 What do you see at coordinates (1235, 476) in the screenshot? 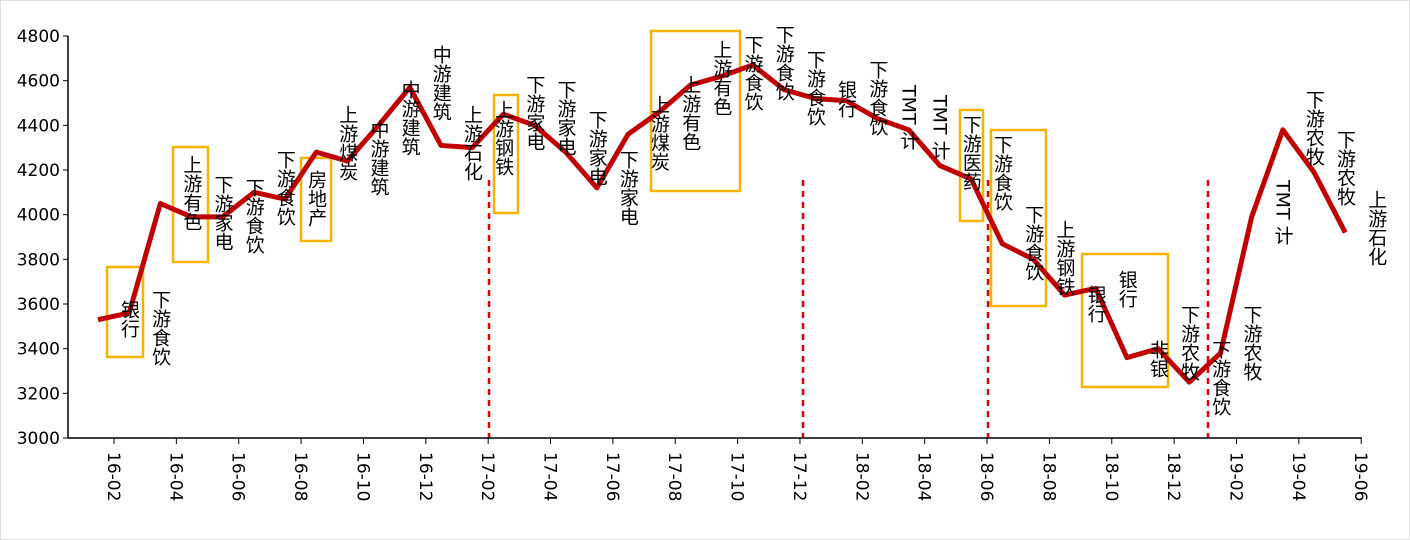
I see `x-tick-label: 19-02` at bounding box center [1235, 476].